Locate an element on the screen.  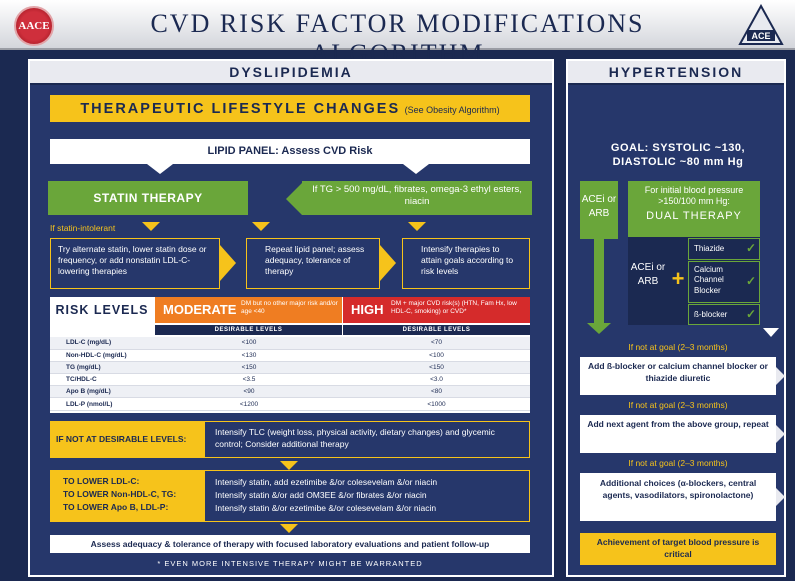
row-label: LDL-C (mg/dL) is located at coordinates (102, 343).